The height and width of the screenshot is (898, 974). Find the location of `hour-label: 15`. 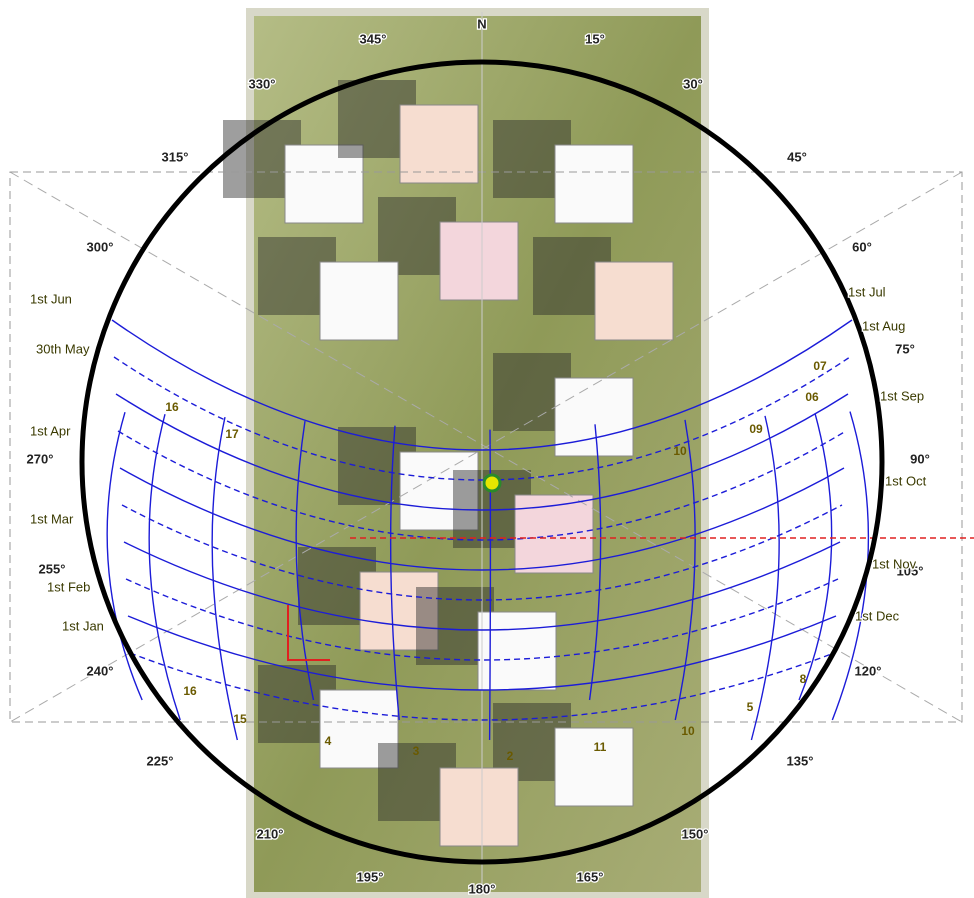

hour-label: 15 is located at coordinates (240, 719).